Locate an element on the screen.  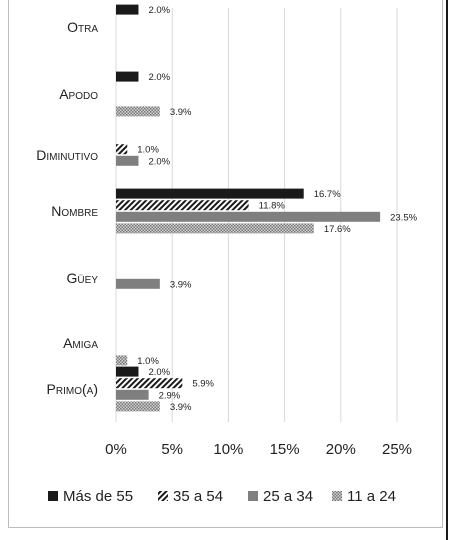
category-label-primo-a: Primo(a) is located at coordinates (72, 389).